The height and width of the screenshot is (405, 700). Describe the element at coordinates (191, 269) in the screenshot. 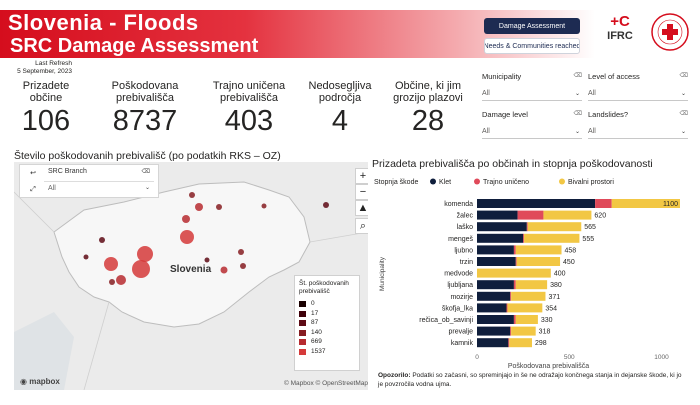

I see `country-label: Slovenia` at that location.